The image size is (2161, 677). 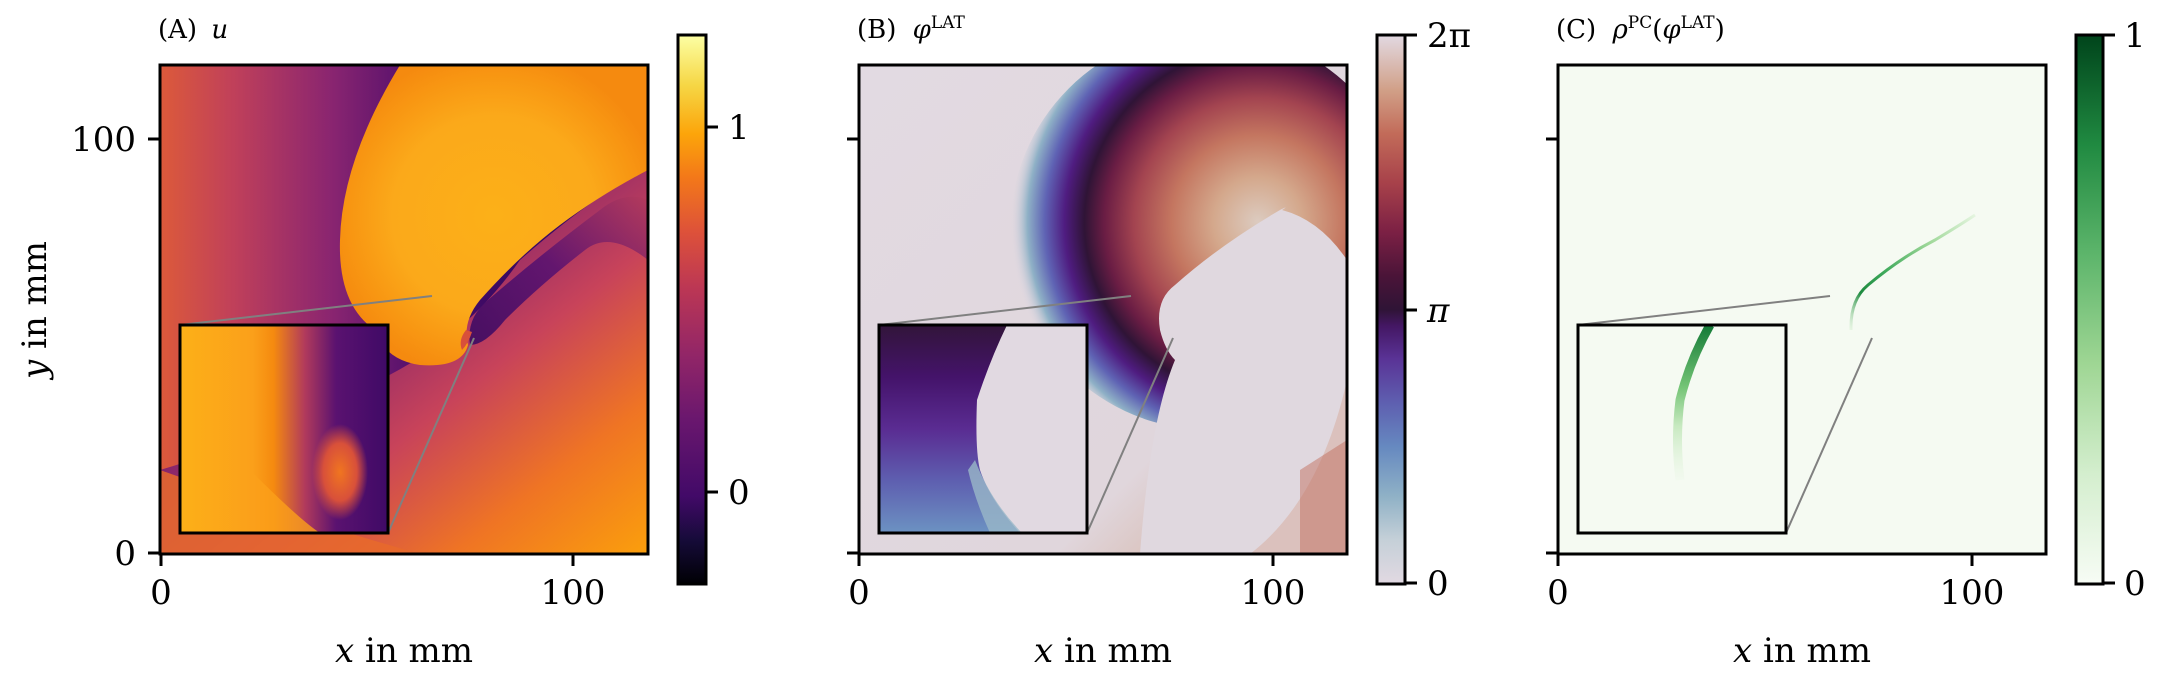 I want to click on panel-a-x-axis: 0 100 x in mm, so click(x=377, y=612).